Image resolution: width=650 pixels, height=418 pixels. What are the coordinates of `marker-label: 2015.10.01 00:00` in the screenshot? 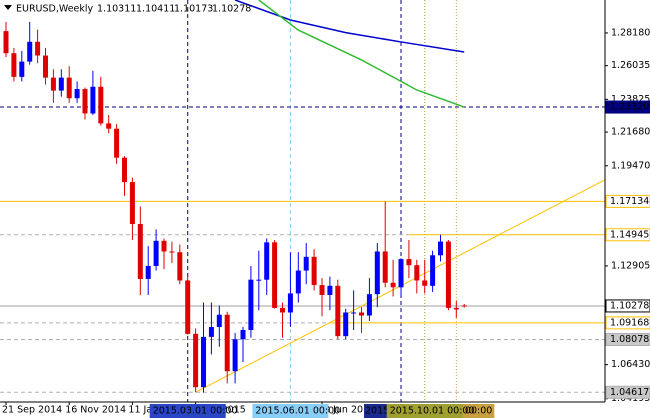 It's located at (432, 411).